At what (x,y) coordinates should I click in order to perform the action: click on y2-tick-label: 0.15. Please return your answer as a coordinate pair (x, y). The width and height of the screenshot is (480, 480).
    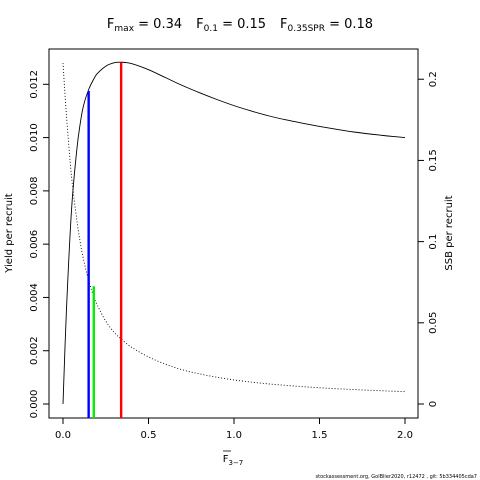
    Looking at the image, I should click on (433, 160).